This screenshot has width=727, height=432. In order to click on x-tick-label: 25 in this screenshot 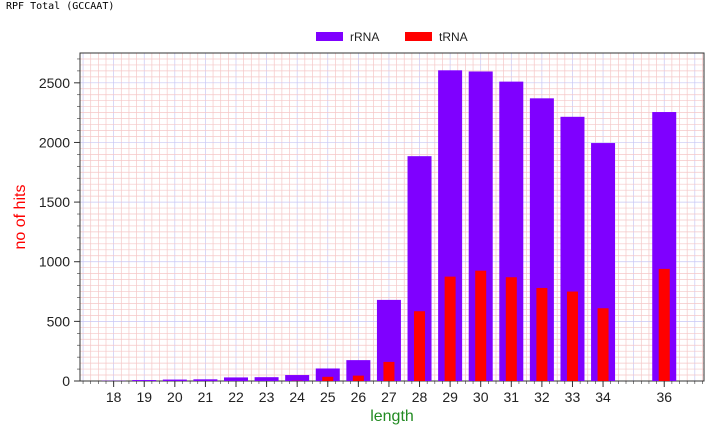, I will do `click(328, 397)`.